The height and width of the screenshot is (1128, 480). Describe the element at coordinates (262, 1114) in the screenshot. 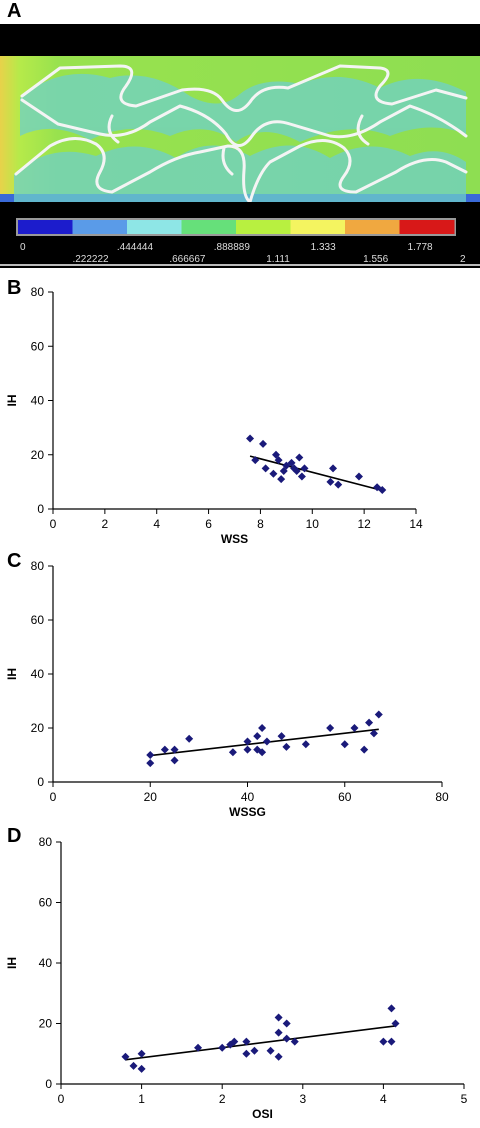

I see `x-axis-title: OSI` at that location.